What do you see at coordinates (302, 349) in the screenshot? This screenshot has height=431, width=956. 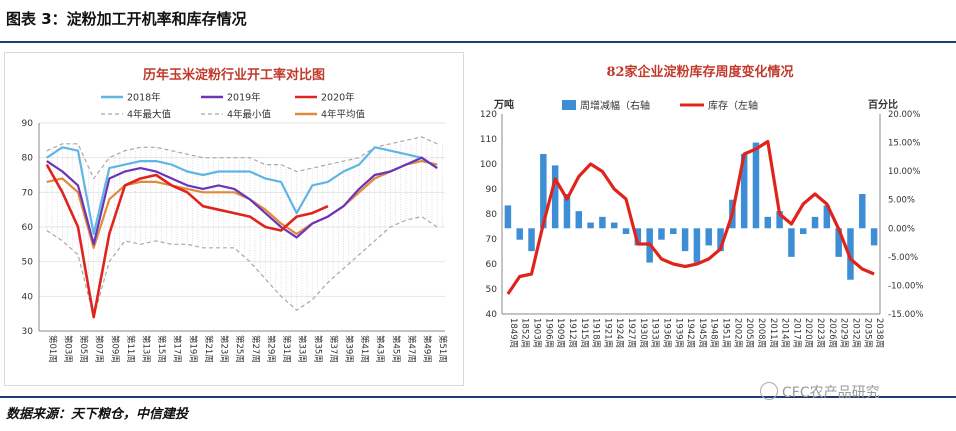 I see `x-tick-label: 第33周` at bounding box center [302, 349].